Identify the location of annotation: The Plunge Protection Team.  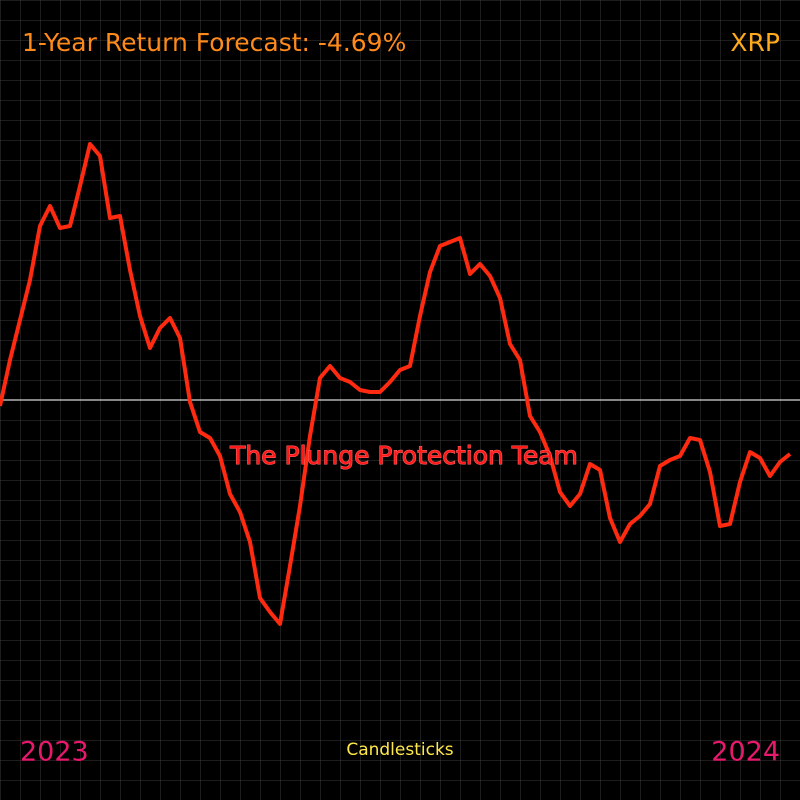
(403, 455).